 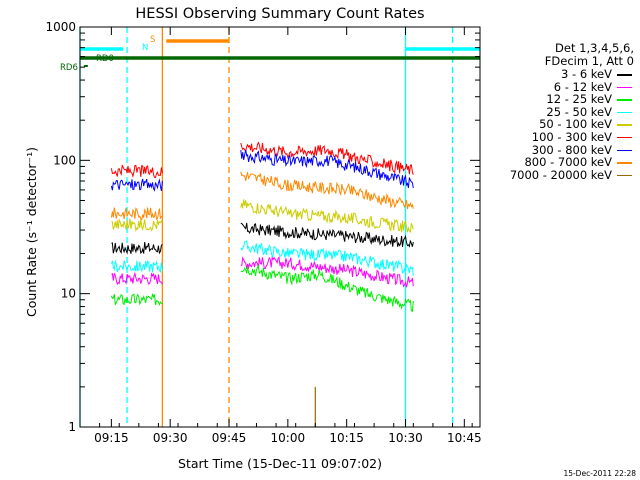 I want to click on legend-item-label: 7000 - 20000 keV, so click(x=560, y=174).